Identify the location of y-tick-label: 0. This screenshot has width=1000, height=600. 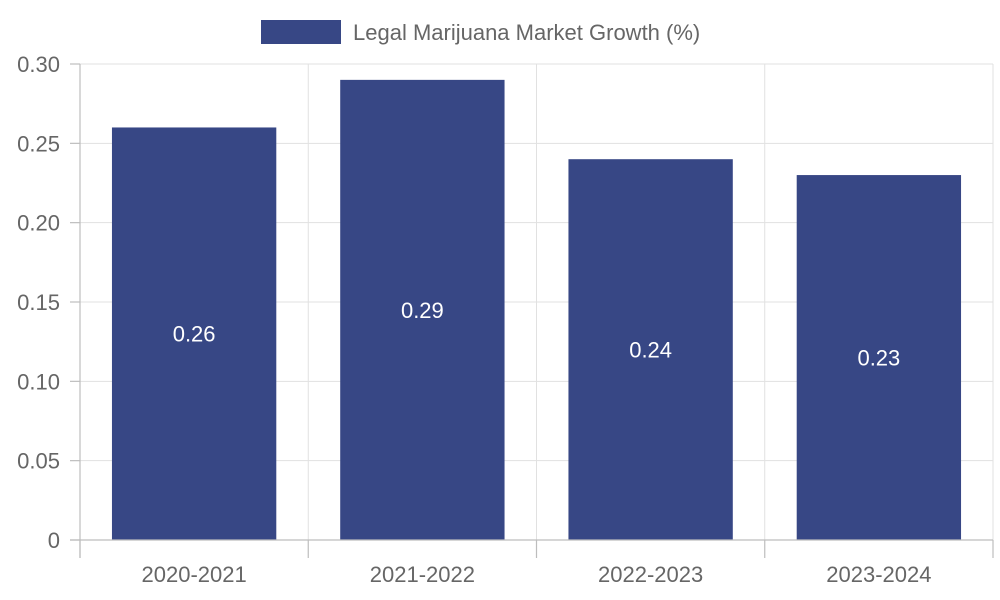
(54, 540).